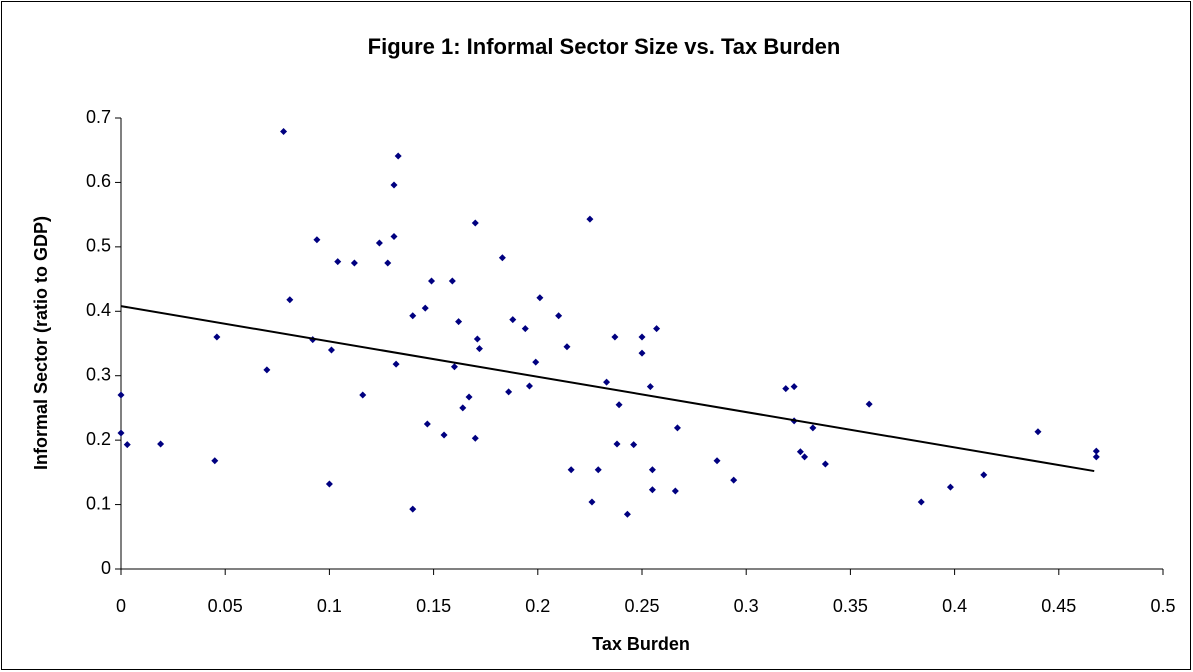 The width and height of the screenshot is (1193, 672). What do you see at coordinates (1058, 606) in the screenshot?
I see `x-tick-label: 0.45` at bounding box center [1058, 606].